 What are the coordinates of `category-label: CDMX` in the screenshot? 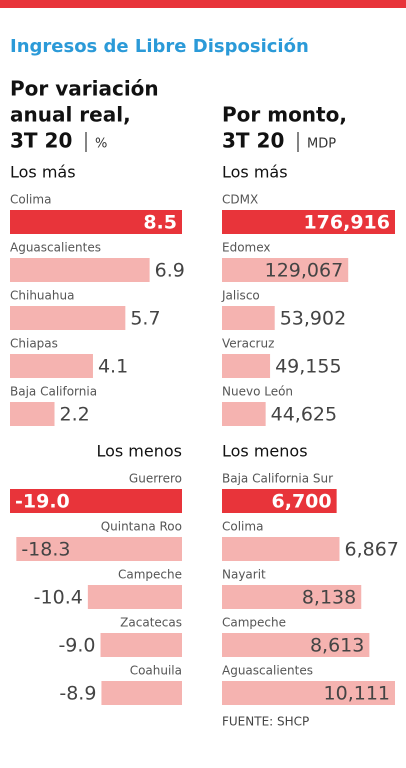 It's located at (240, 200).